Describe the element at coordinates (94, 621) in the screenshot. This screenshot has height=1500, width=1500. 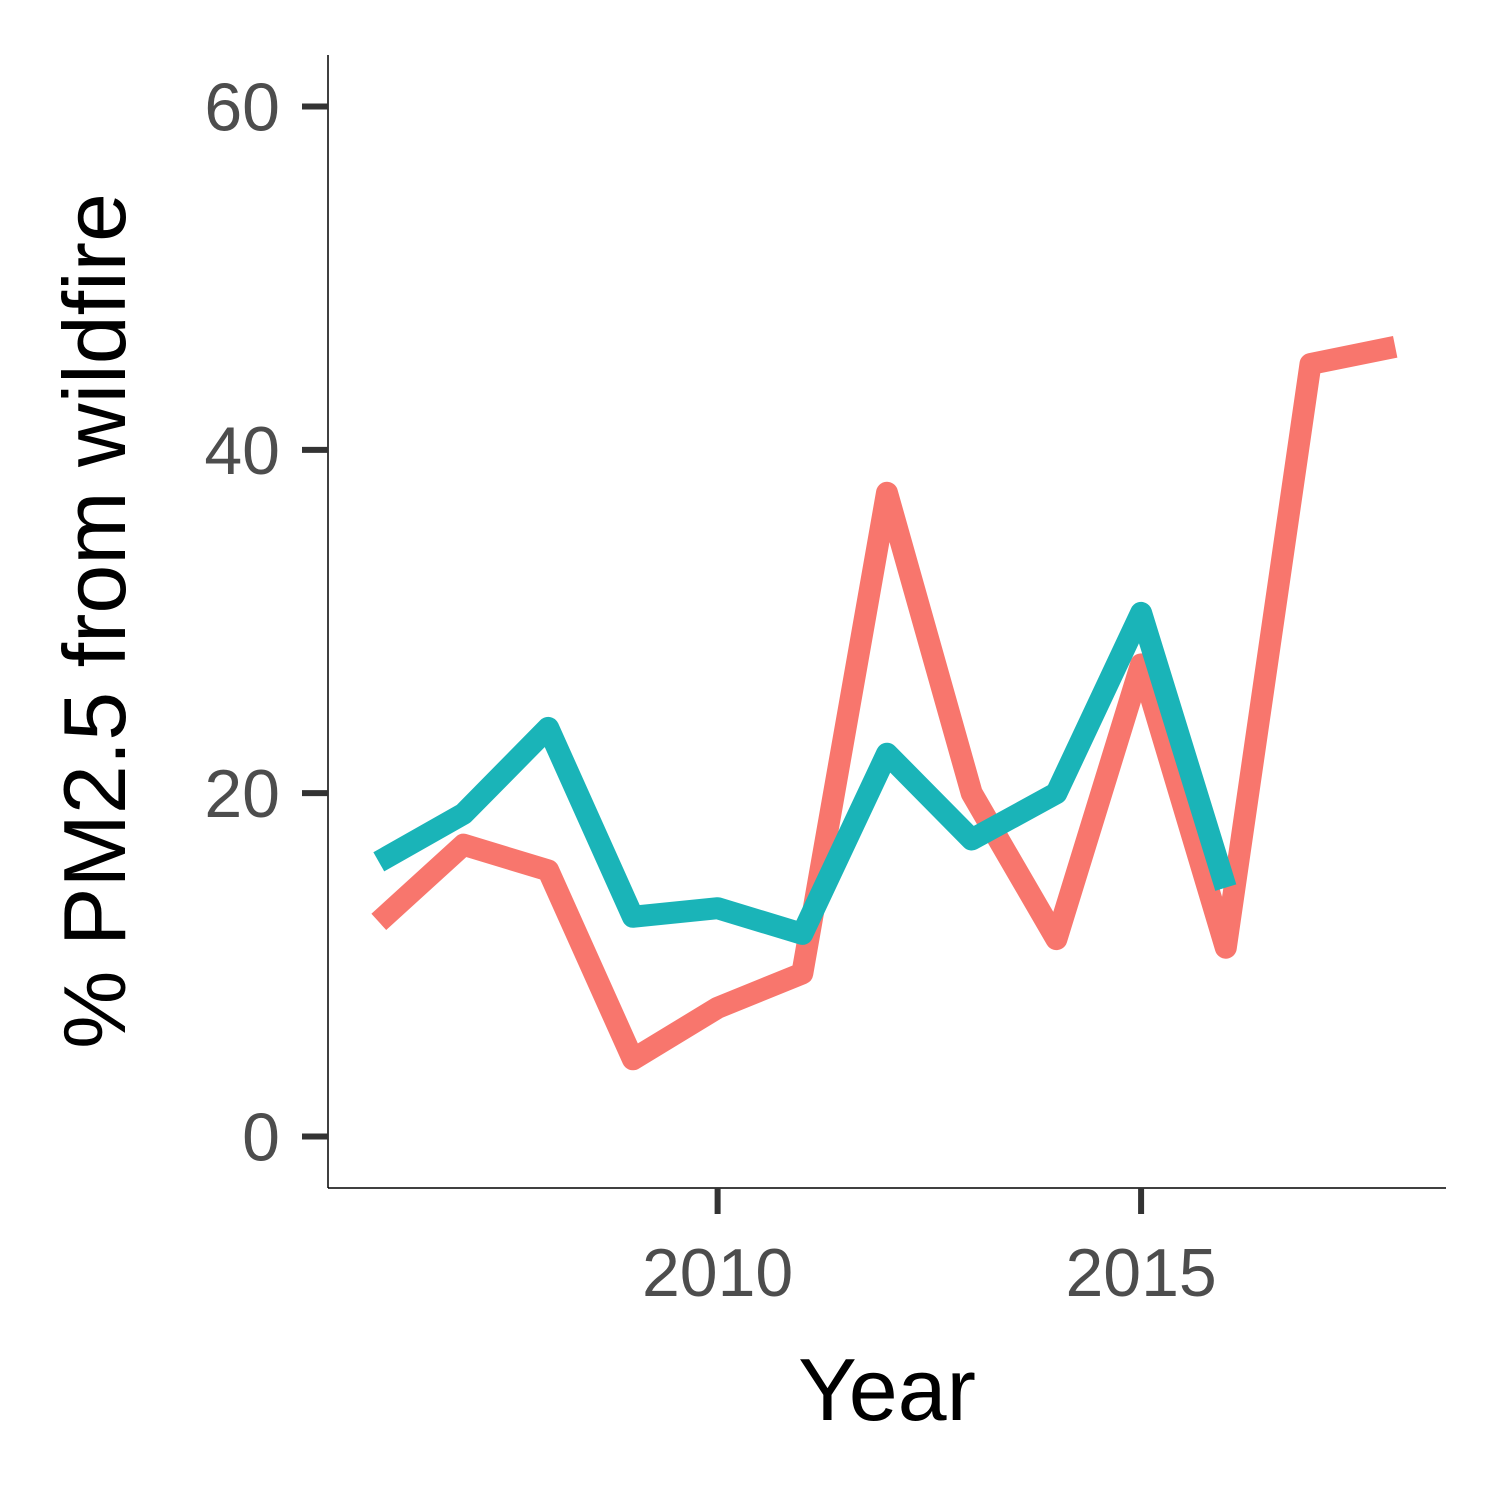
I see `y-axis-title: % PM2.5 from wildfire` at that location.